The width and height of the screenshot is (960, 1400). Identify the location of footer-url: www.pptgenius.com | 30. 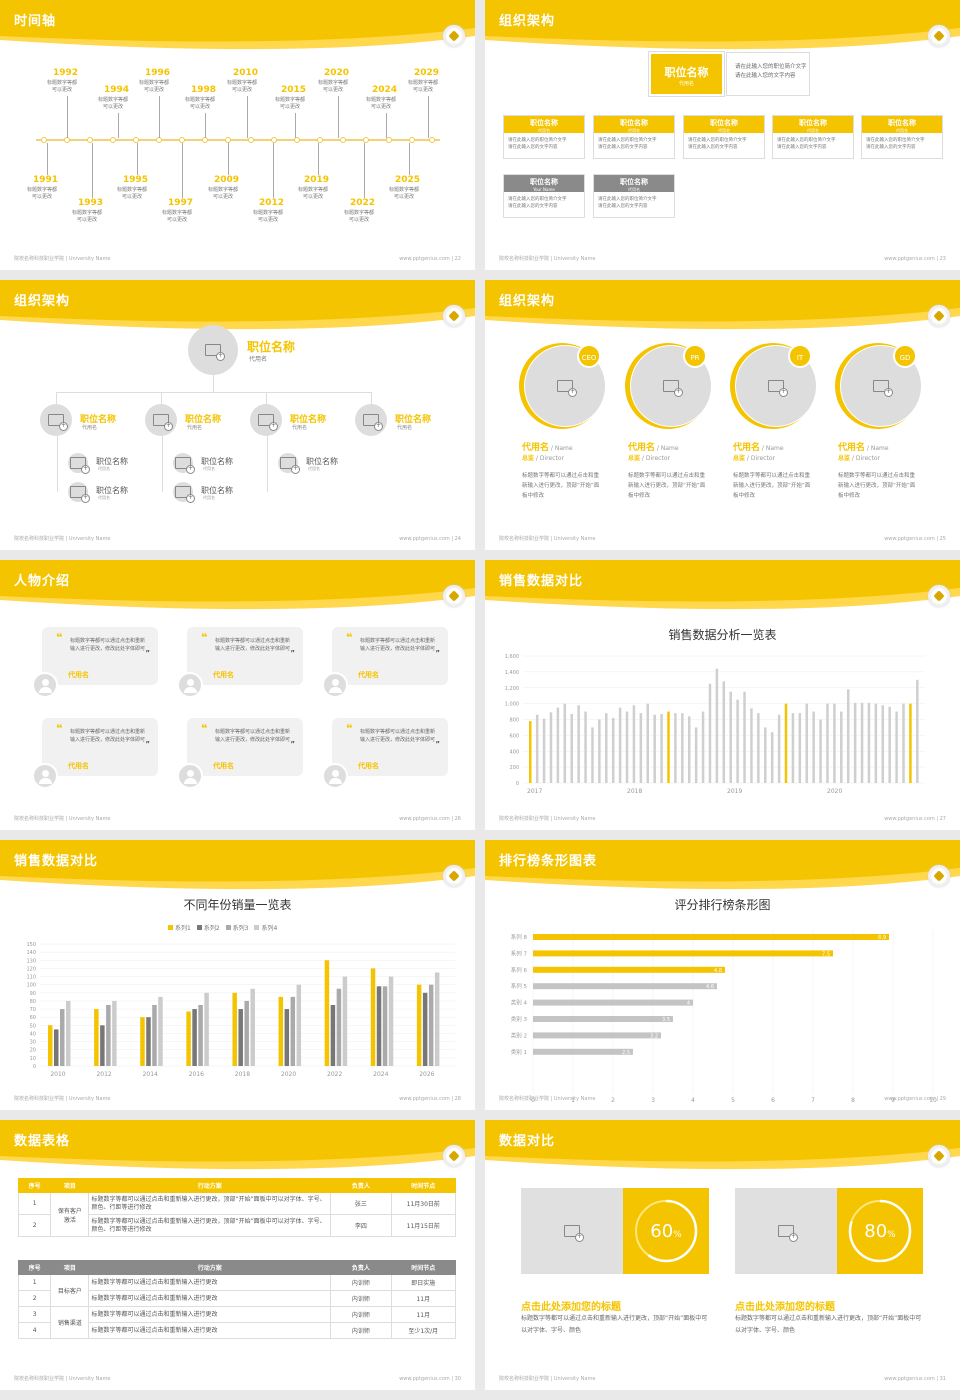
(430, 1379).